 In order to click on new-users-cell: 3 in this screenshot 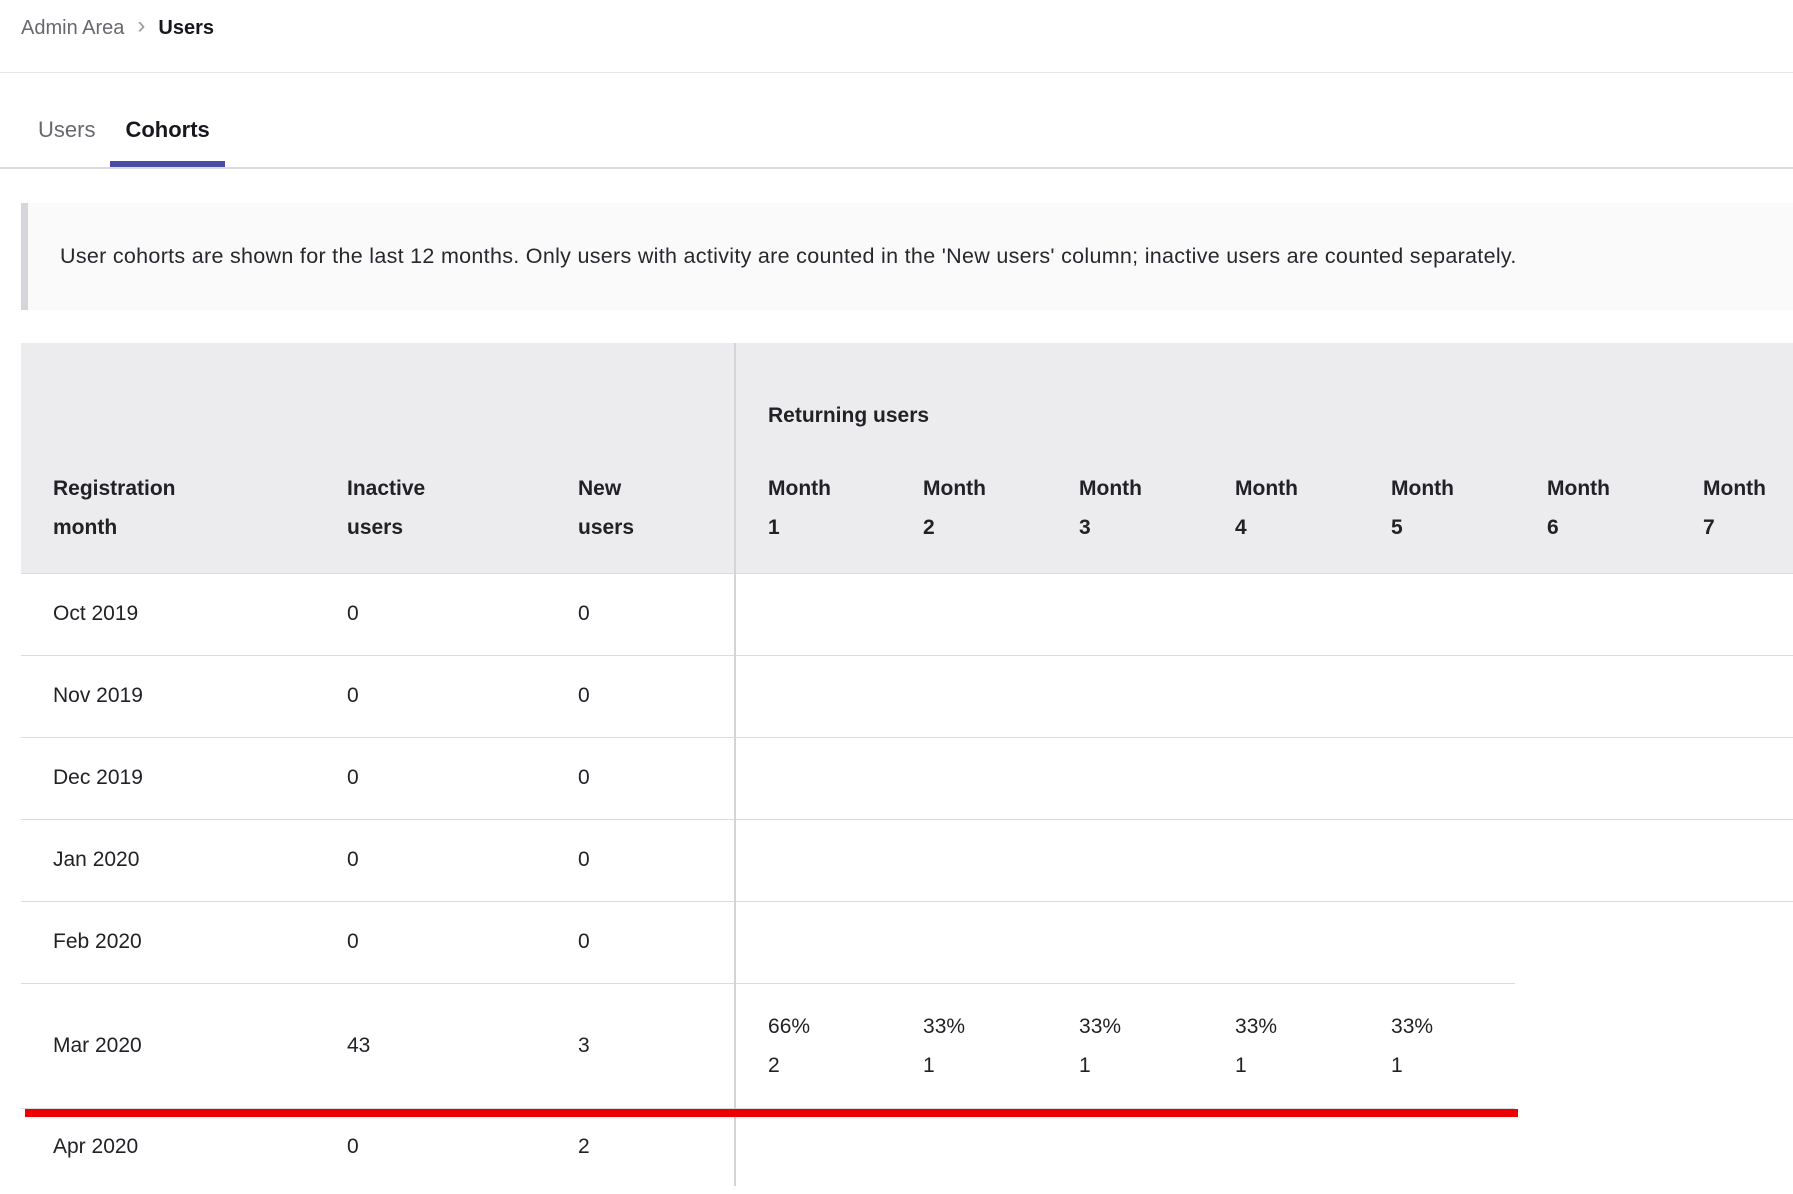, I will do `click(641, 1046)`.